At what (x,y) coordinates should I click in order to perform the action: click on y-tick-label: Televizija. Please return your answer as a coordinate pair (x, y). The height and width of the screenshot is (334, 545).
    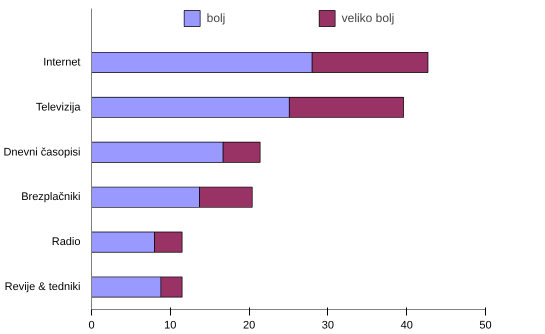
    Looking at the image, I should click on (59, 107).